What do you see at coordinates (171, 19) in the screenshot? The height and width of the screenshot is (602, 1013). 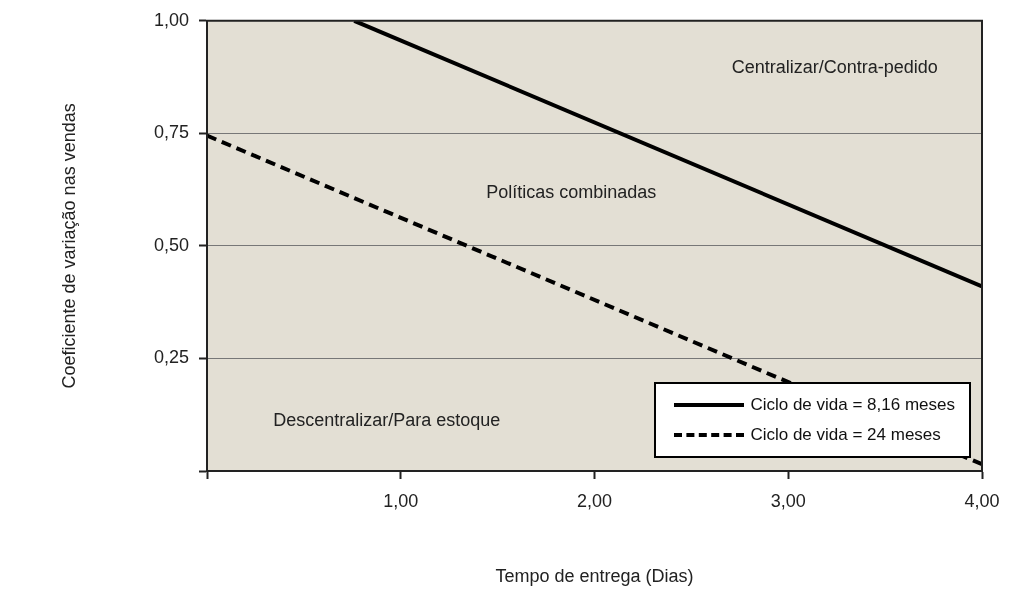 I see `y-tick-label: 1,00` at bounding box center [171, 19].